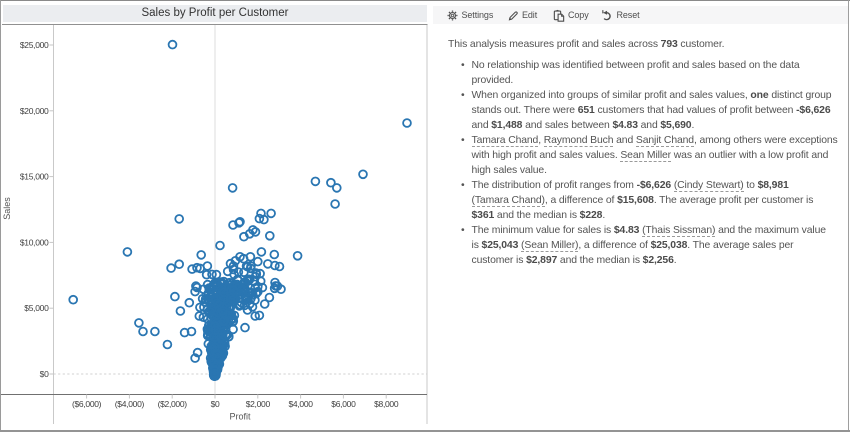  I want to click on svg-text: $8,000, so click(386, 404).